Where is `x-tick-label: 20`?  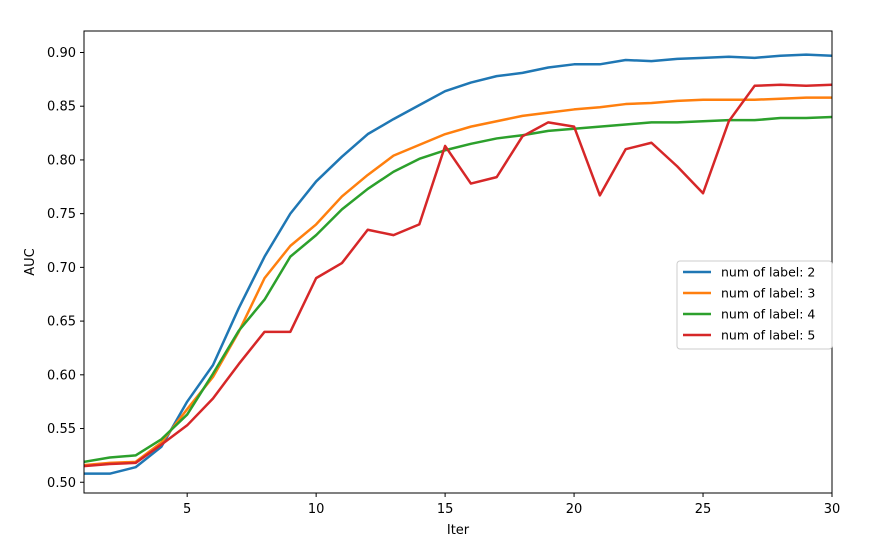 x-tick-label: 20 is located at coordinates (574, 509).